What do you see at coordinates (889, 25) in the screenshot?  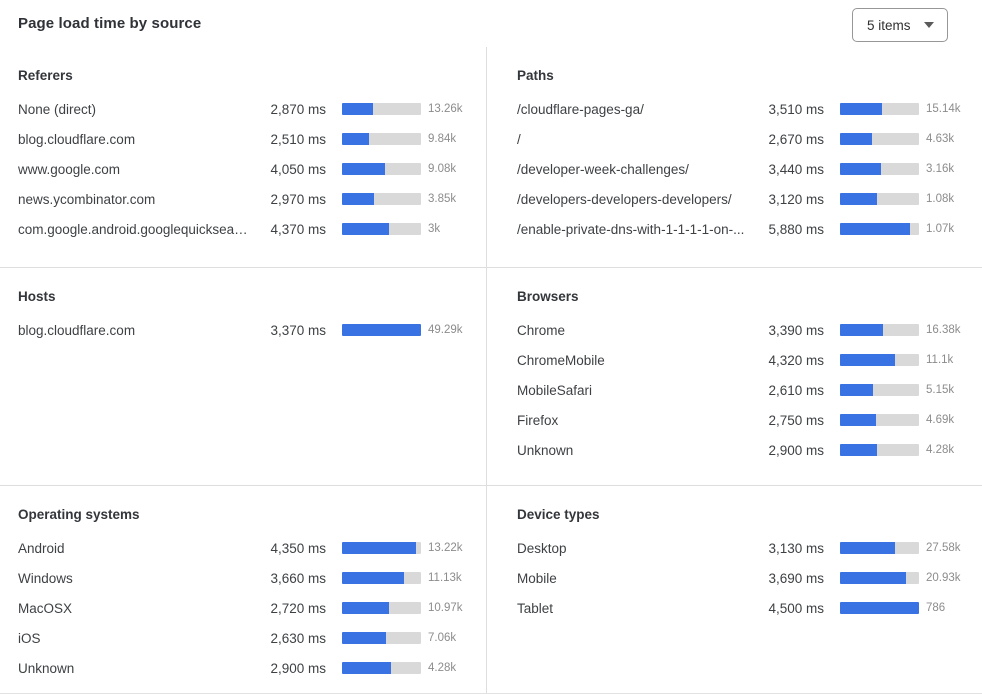 I see `items-count-value: 5 items` at bounding box center [889, 25].